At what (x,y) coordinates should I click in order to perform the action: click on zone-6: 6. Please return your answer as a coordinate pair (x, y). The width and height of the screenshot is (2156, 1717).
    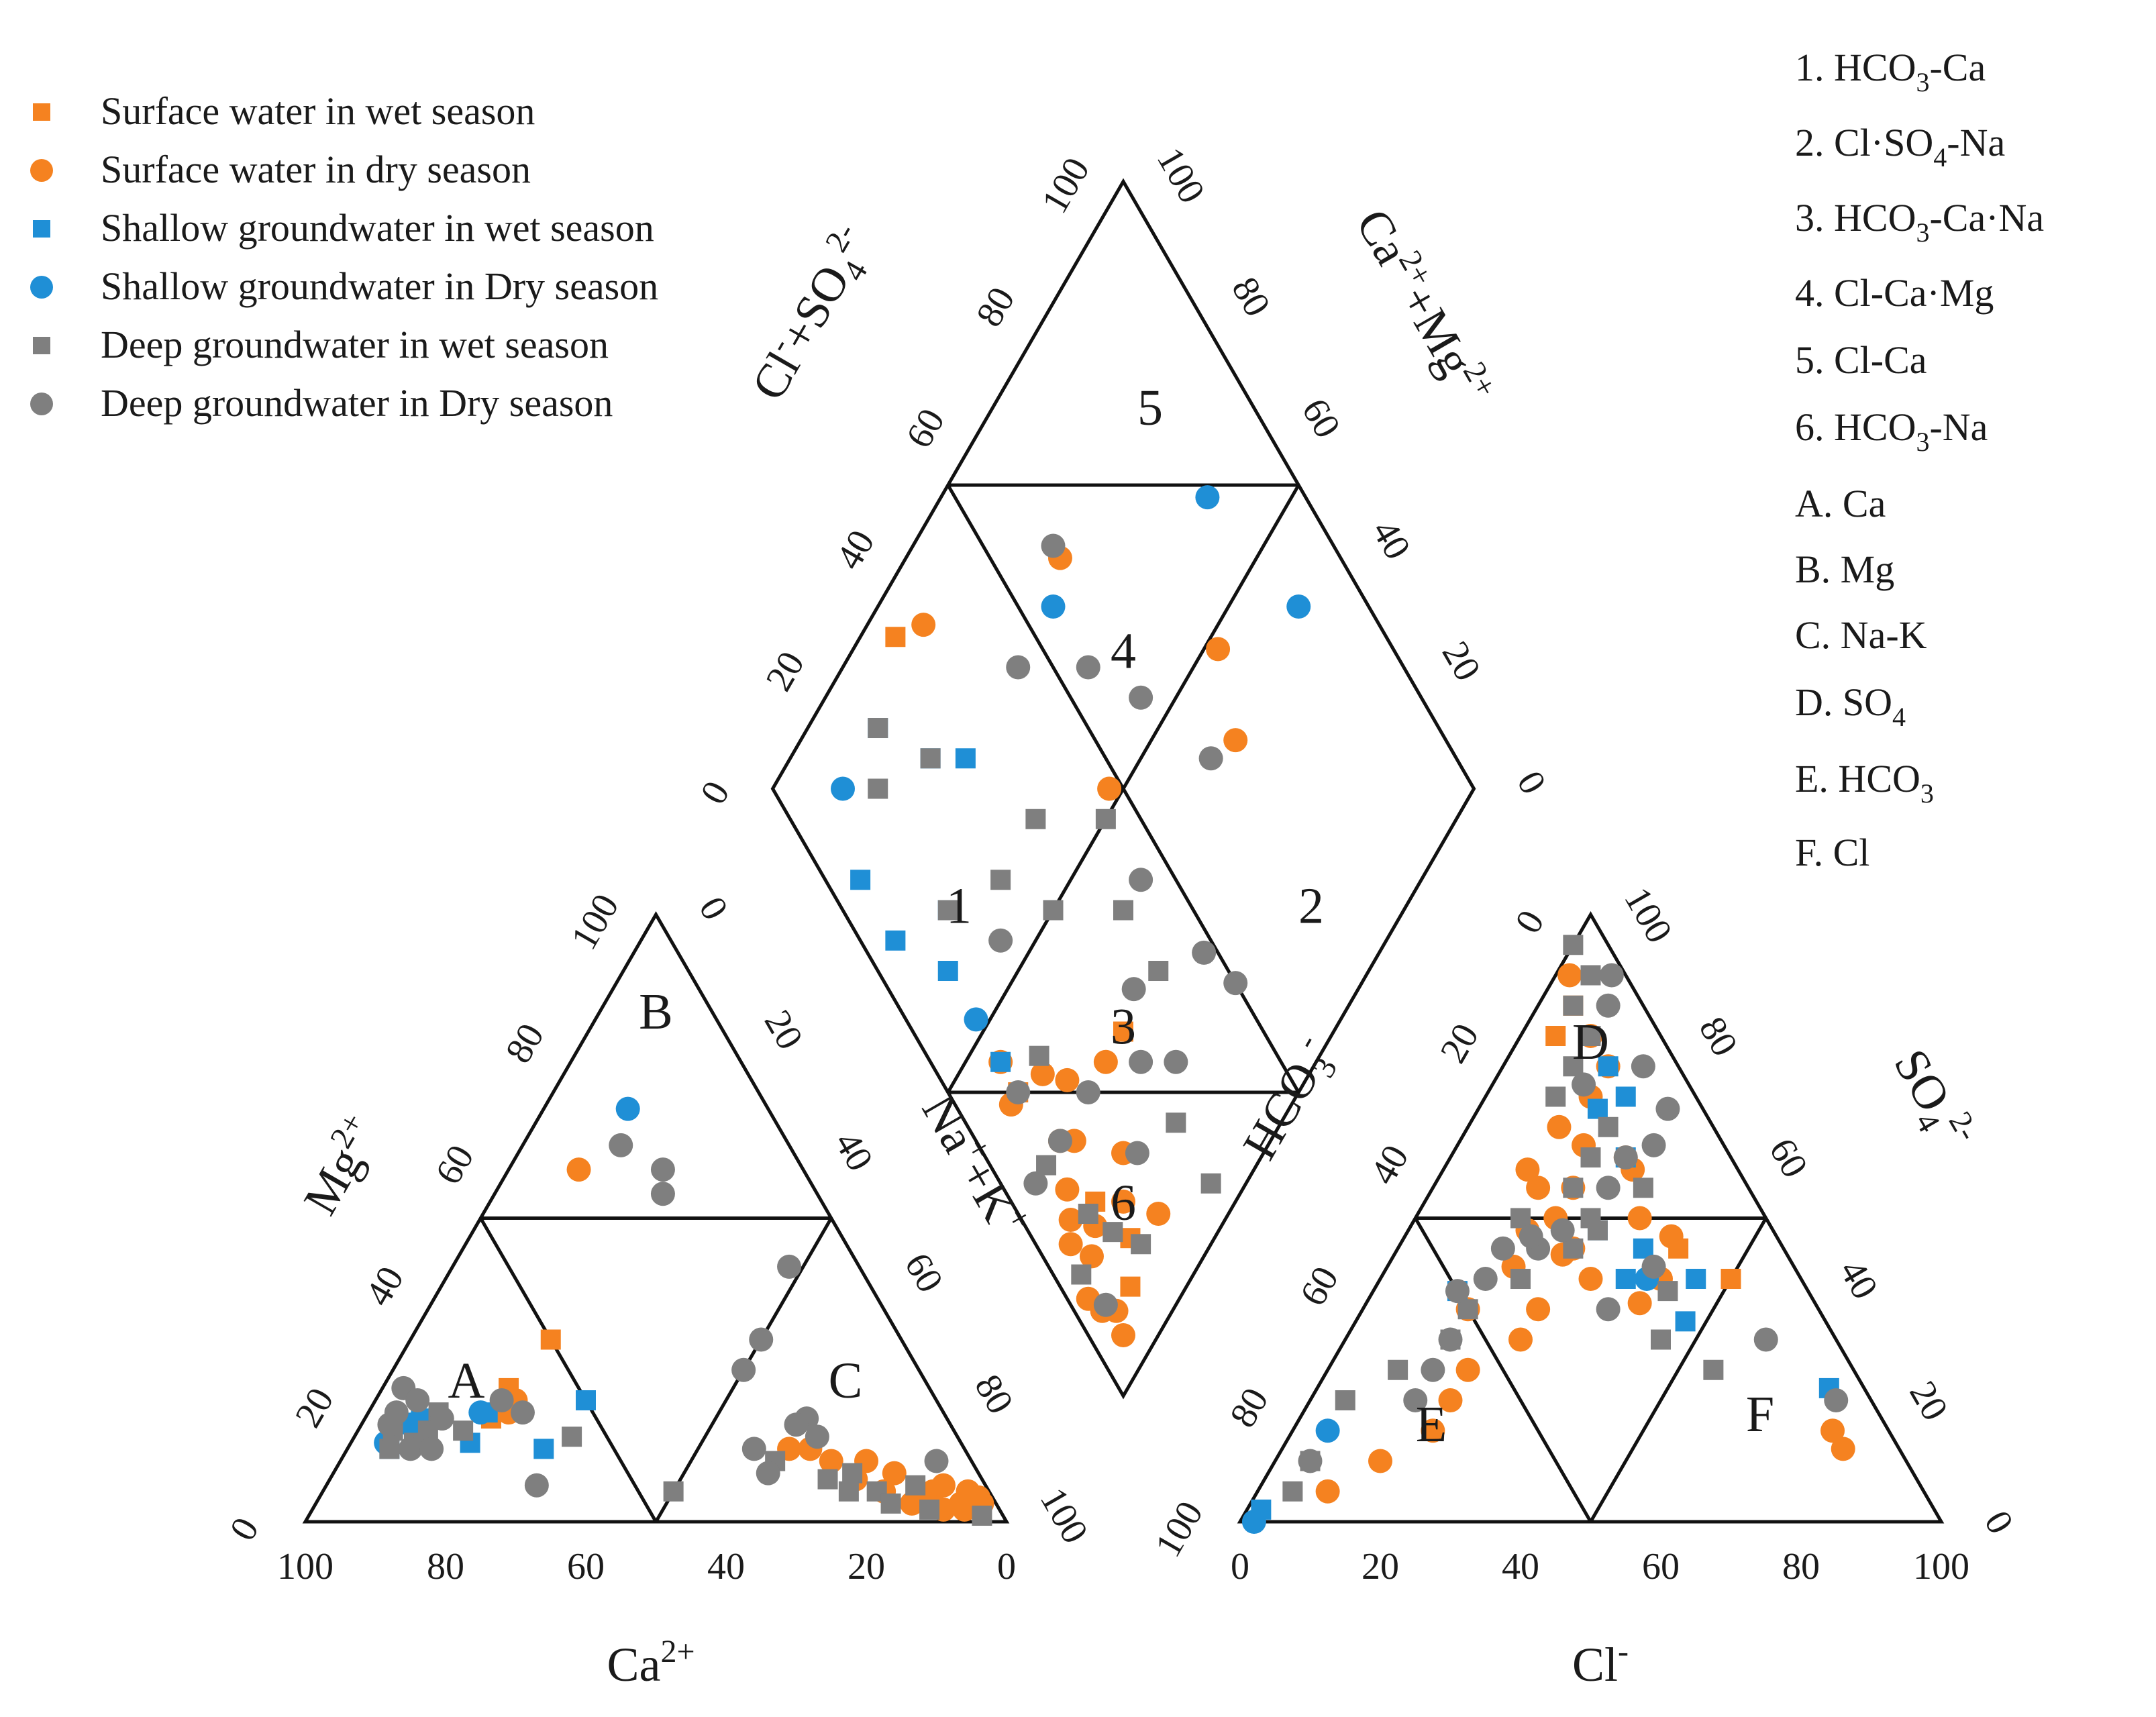
    Looking at the image, I should click on (1123, 1203).